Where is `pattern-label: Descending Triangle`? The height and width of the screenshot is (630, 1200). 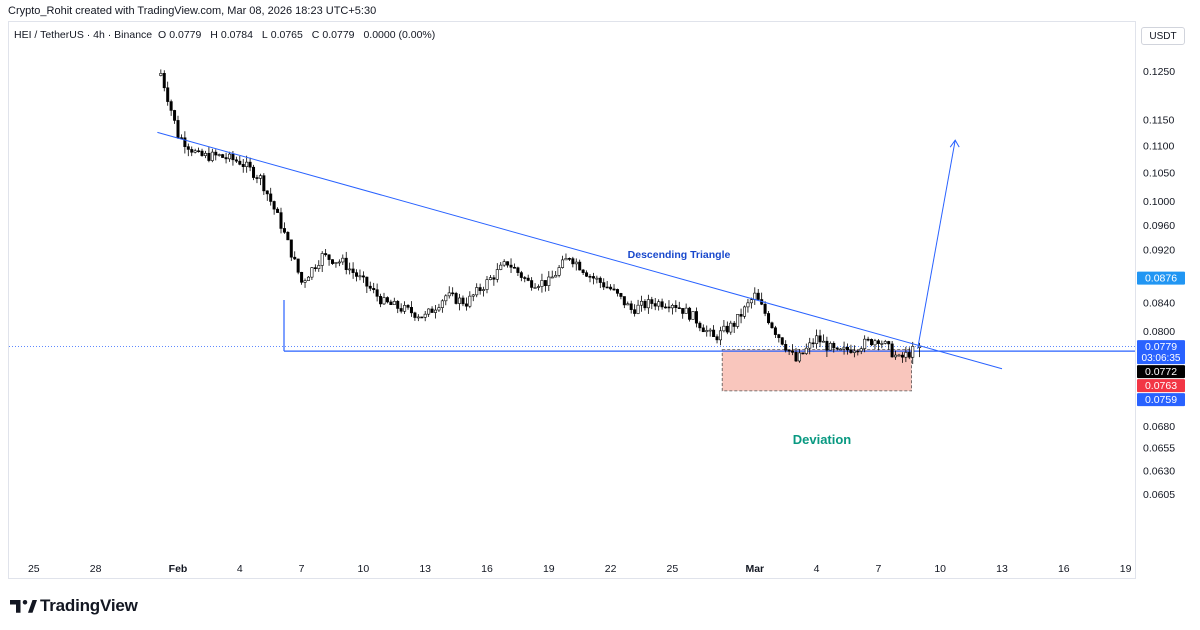
pattern-label: Descending Triangle is located at coordinates (679, 255).